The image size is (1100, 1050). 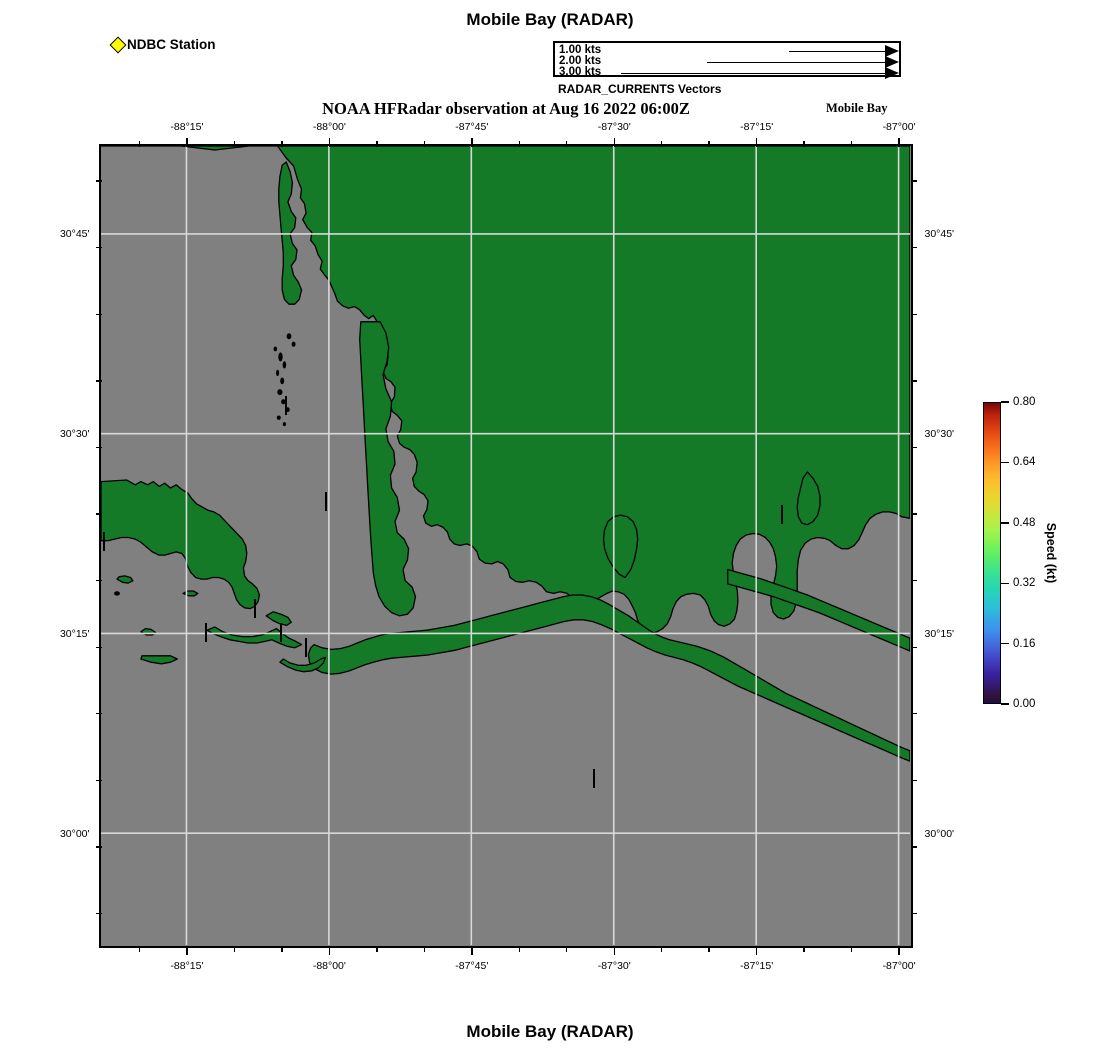 I want to click on colorbar-tick-label: 0.64, so click(x=1024, y=462).